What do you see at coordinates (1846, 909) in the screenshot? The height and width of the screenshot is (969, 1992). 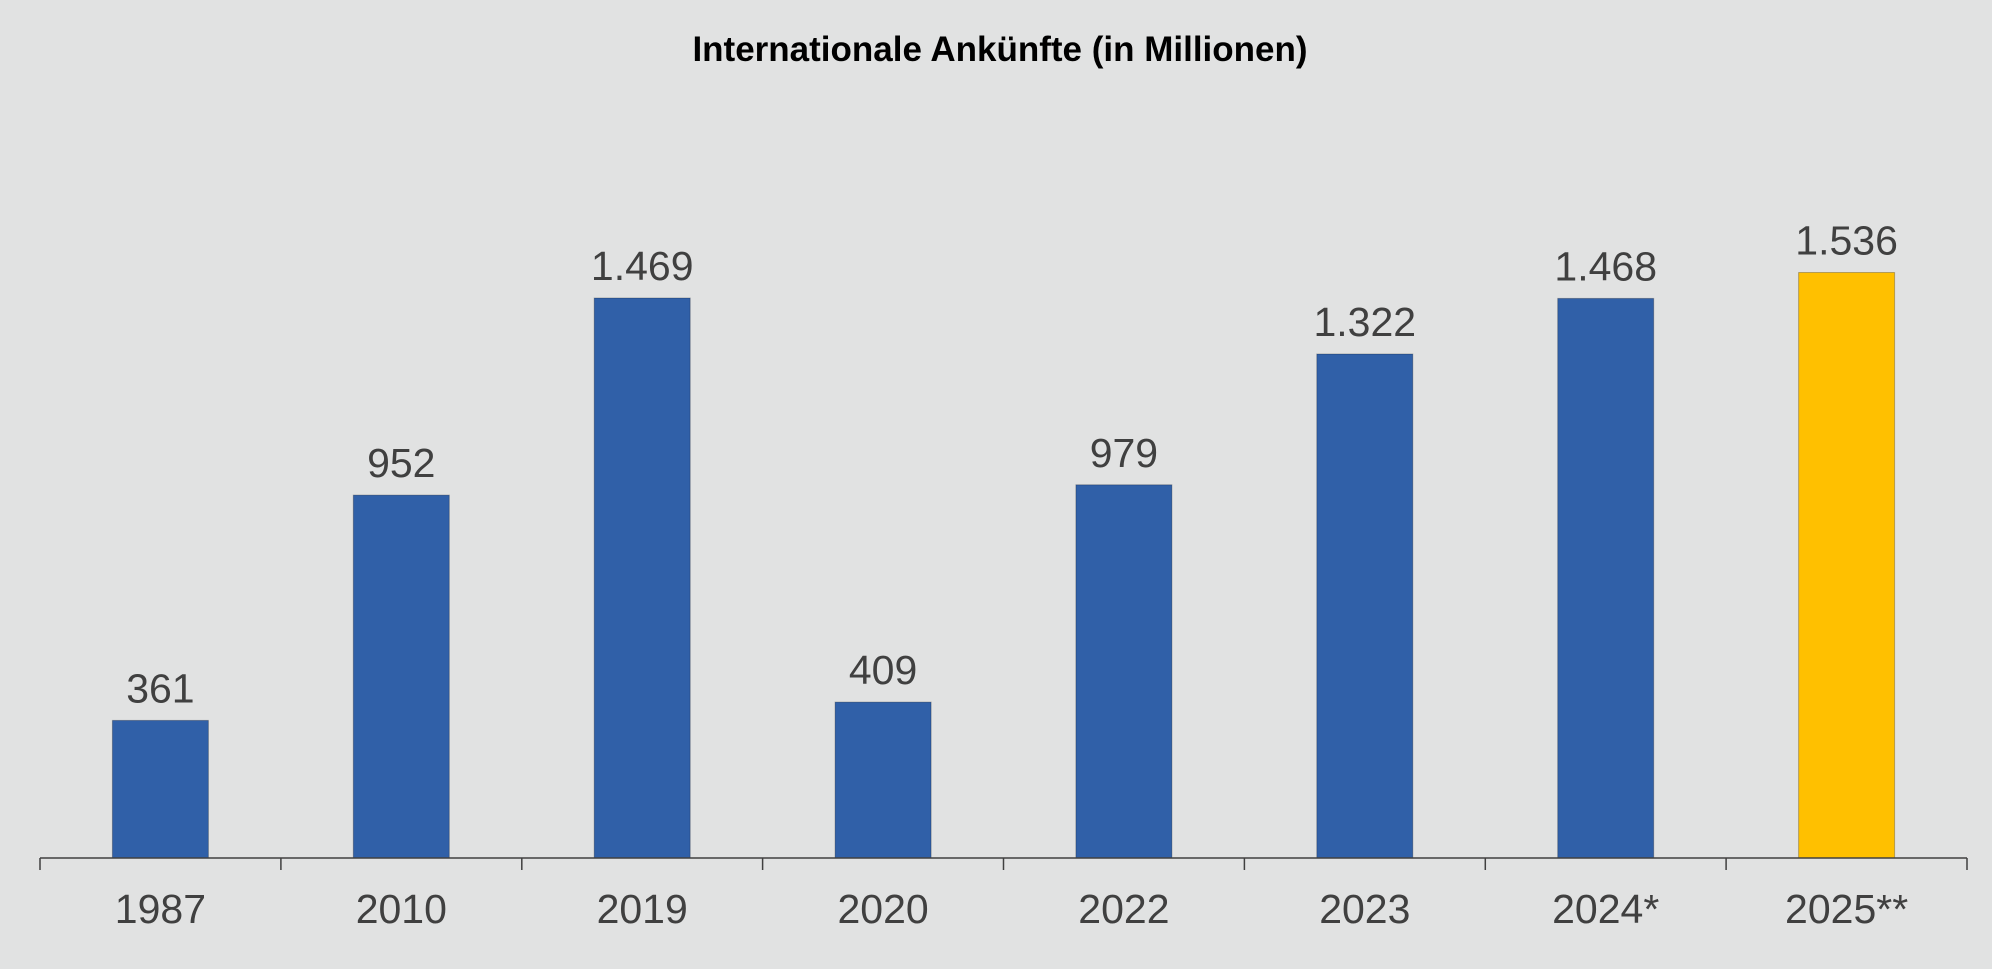 I see `x-tick-label-2025: 2025**` at bounding box center [1846, 909].